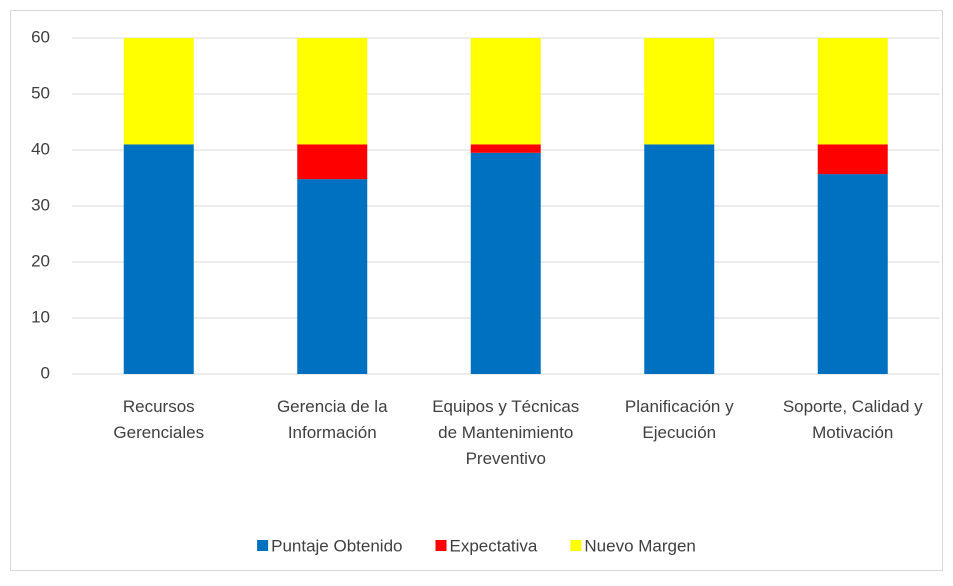 This screenshot has width=953, height=586. What do you see at coordinates (40, 148) in the screenshot?
I see `y-tick-label: 40` at bounding box center [40, 148].